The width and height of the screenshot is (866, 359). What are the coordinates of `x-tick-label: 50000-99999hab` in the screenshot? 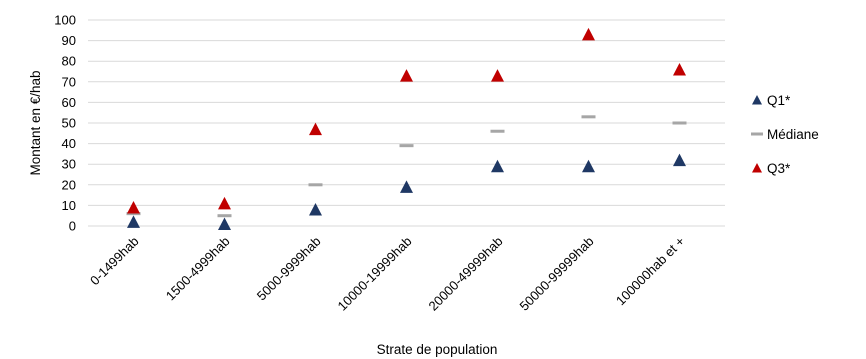 It's located at (556, 274).